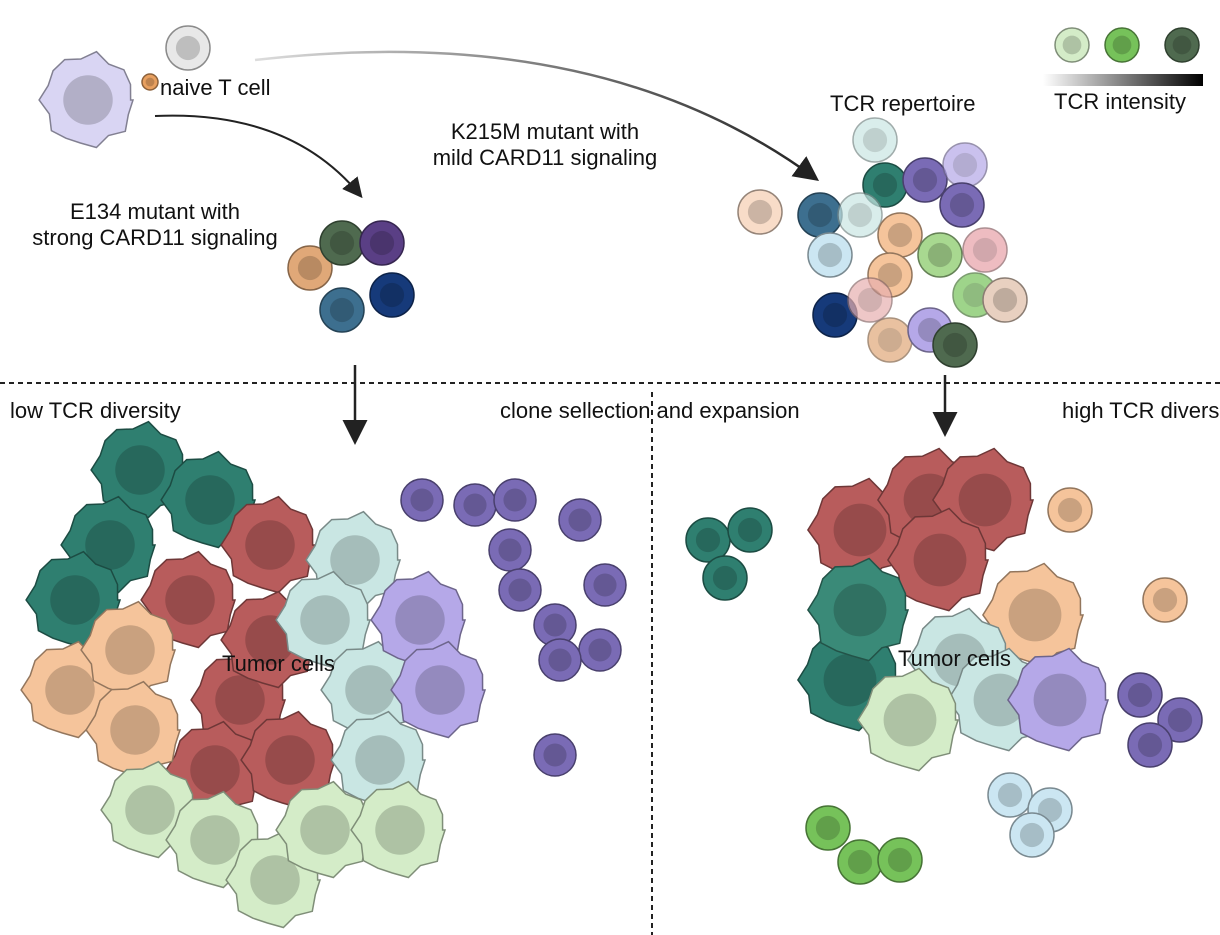 The height and width of the screenshot is (935, 1220). I want to click on tcr-repertoire-label: TCR repertoire, so click(903, 103).